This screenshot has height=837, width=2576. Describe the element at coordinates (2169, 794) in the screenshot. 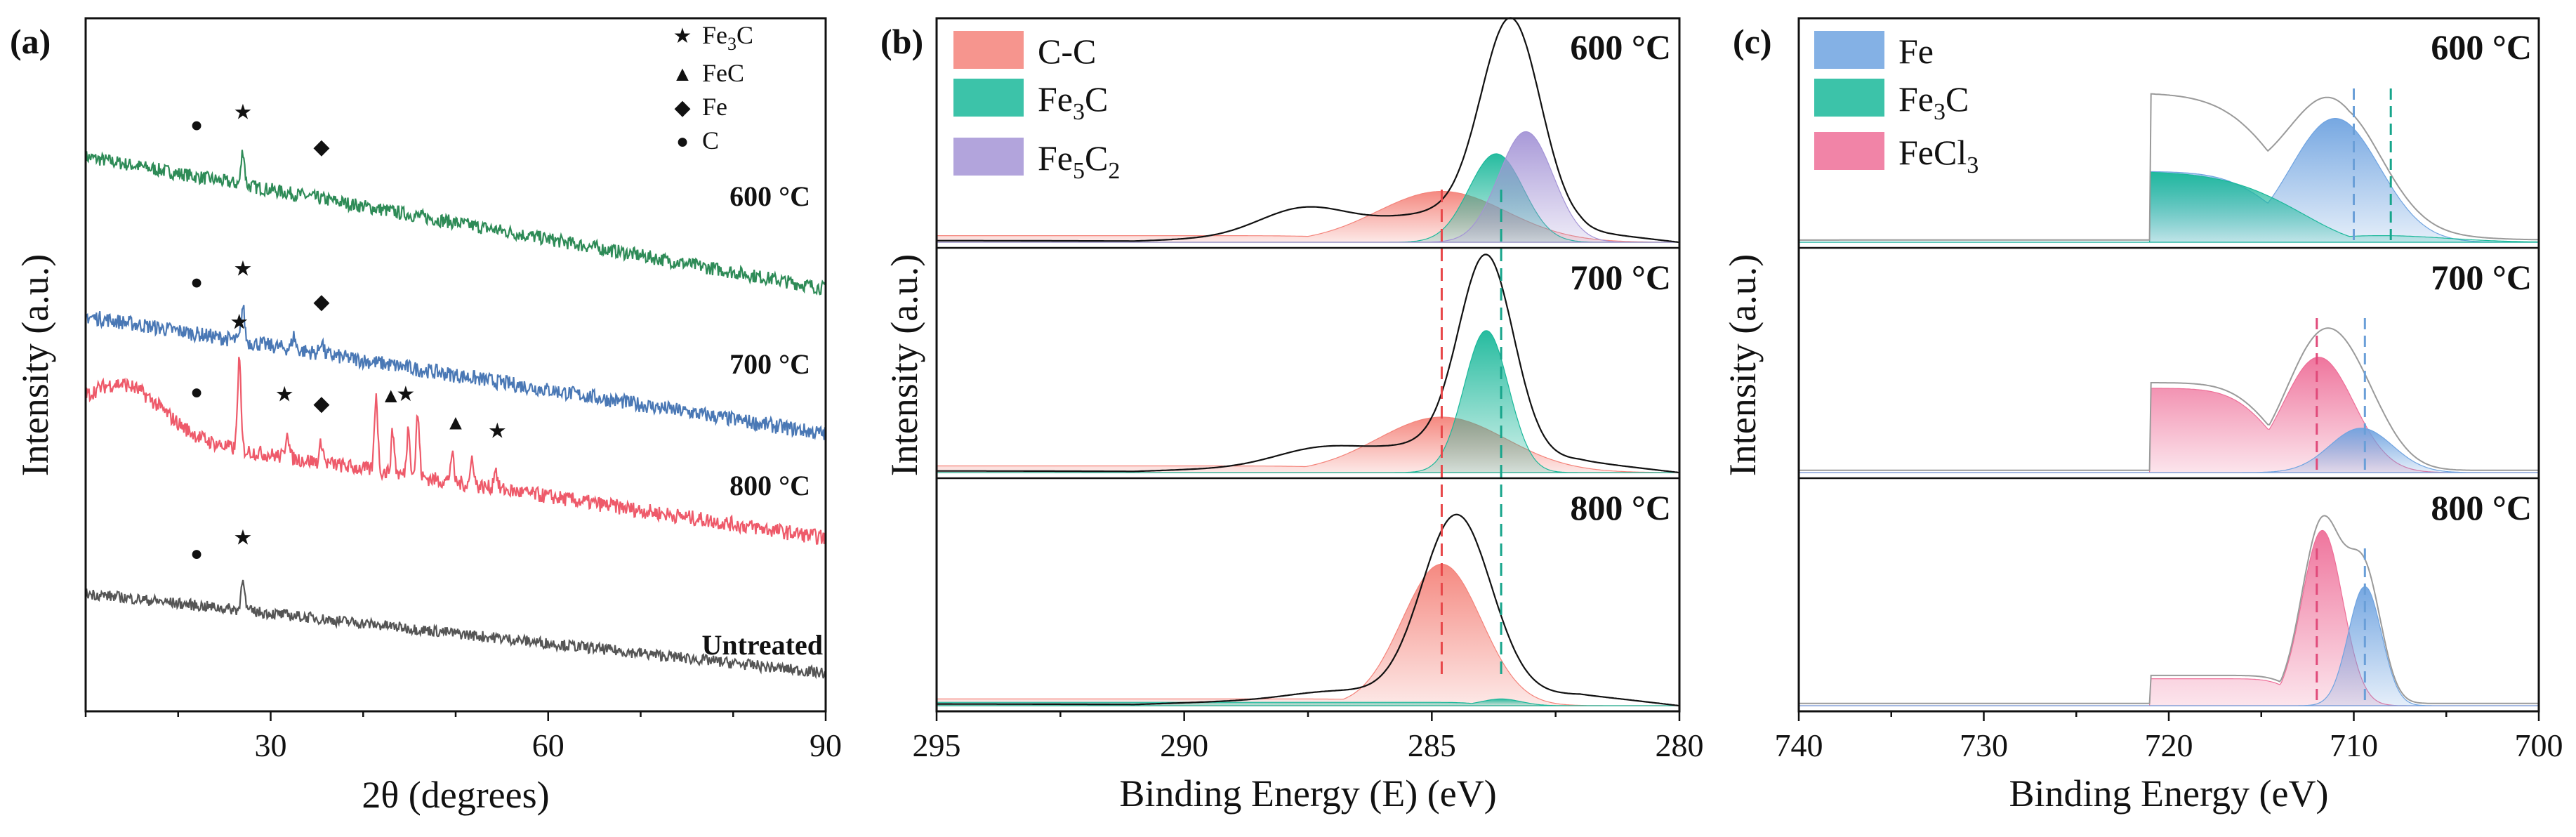

I see `panel-c-x-axis-label: Binding Energy (eV)` at that location.